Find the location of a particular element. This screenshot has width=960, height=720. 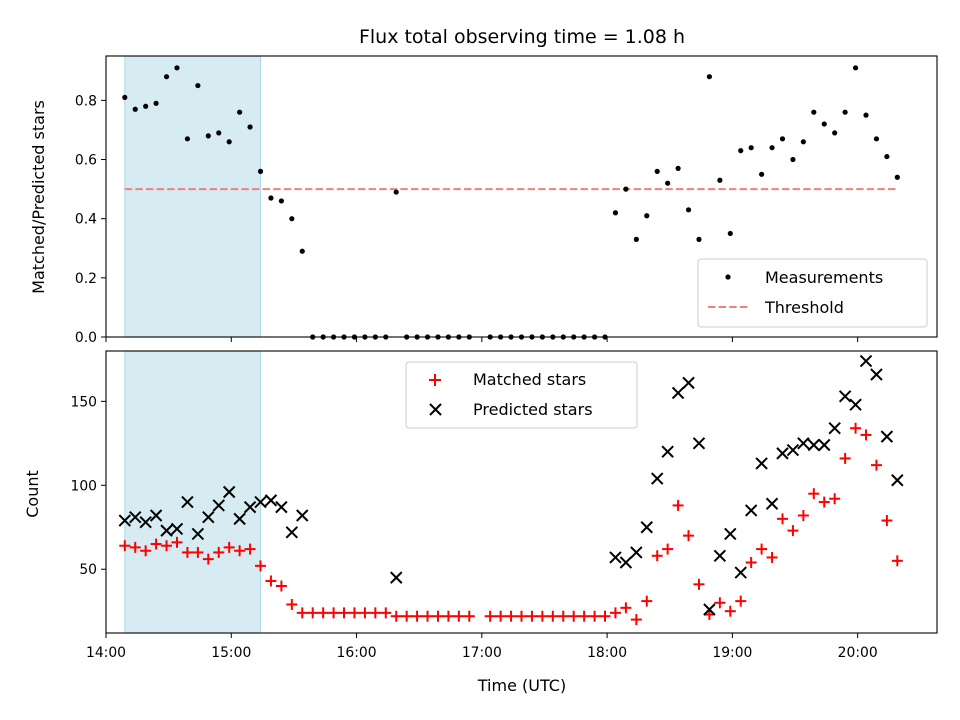

legend-threshold-label: Threshold is located at coordinates (804, 307).